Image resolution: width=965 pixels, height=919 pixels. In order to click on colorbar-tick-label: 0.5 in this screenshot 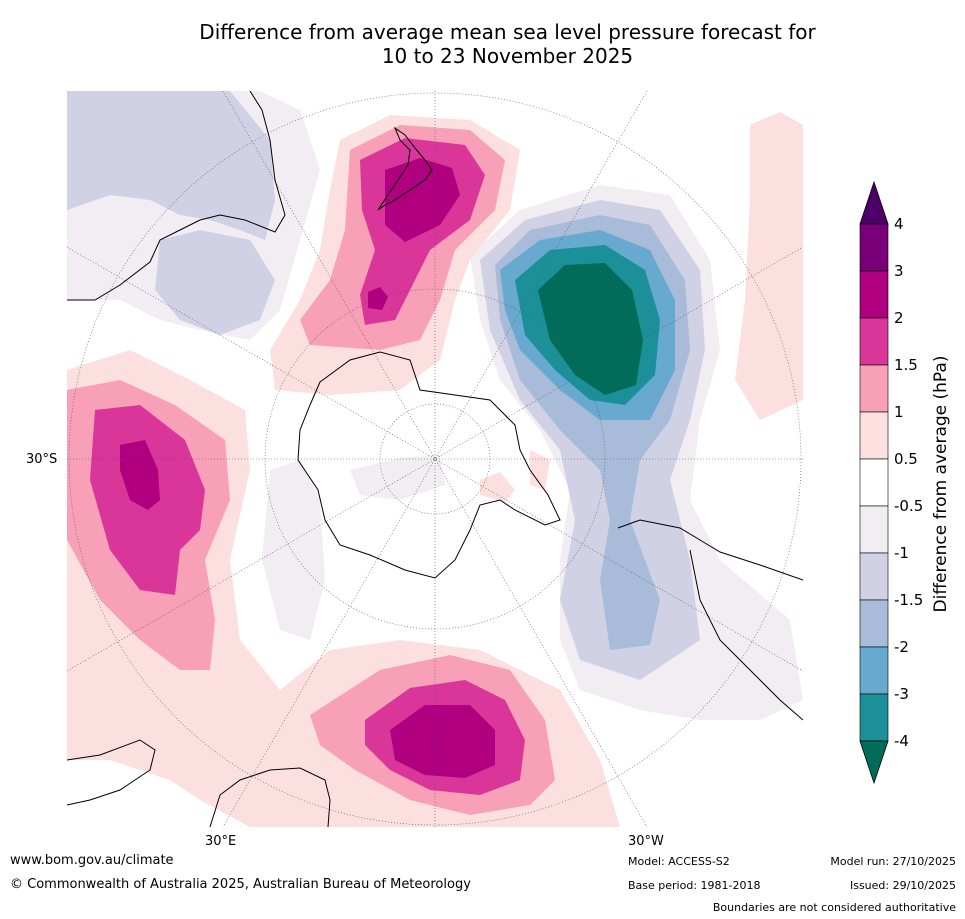, I will do `click(906, 459)`.